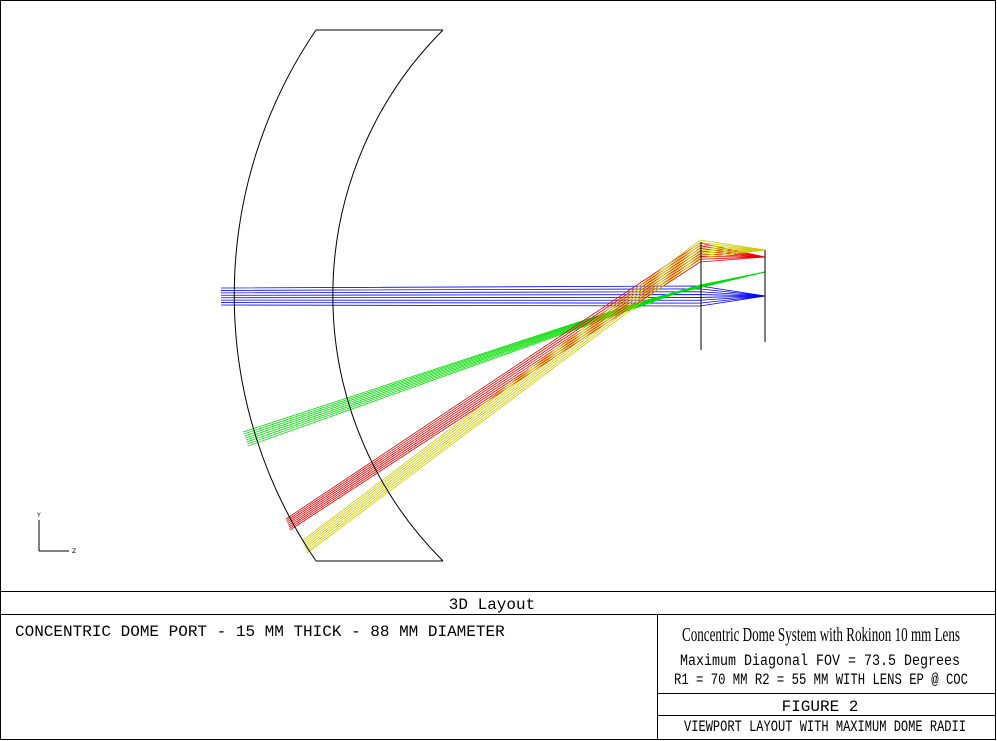 Image resolution: width=997 pixels, height=741 pixels. Describe the element at coordinates (820, 707) in the screenshot. I see `figure-label: FIGURE 2` at that location.